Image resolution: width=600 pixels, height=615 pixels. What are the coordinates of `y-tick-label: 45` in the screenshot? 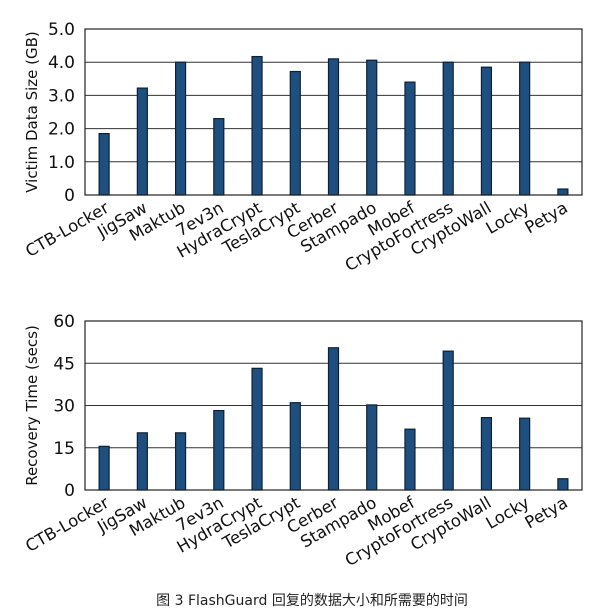 It's located at (64, 364).